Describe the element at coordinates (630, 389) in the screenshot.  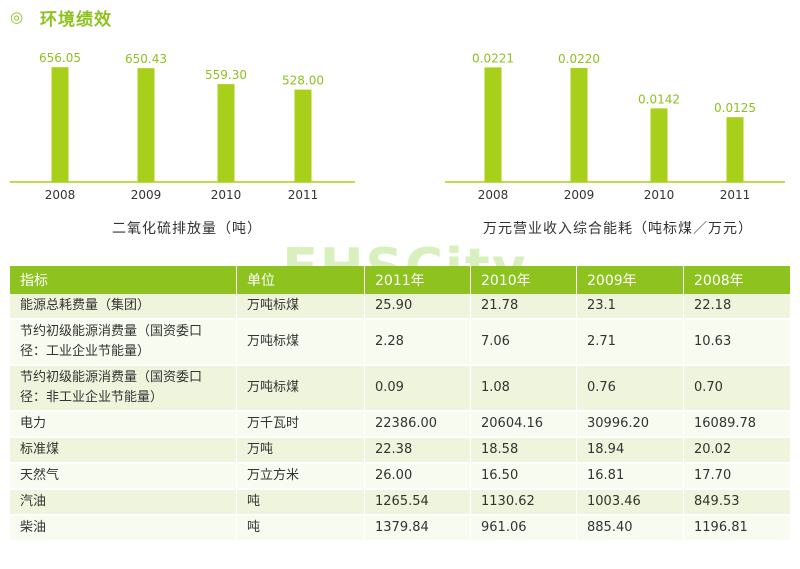
I see `cell-2009: 0.76` at that location.